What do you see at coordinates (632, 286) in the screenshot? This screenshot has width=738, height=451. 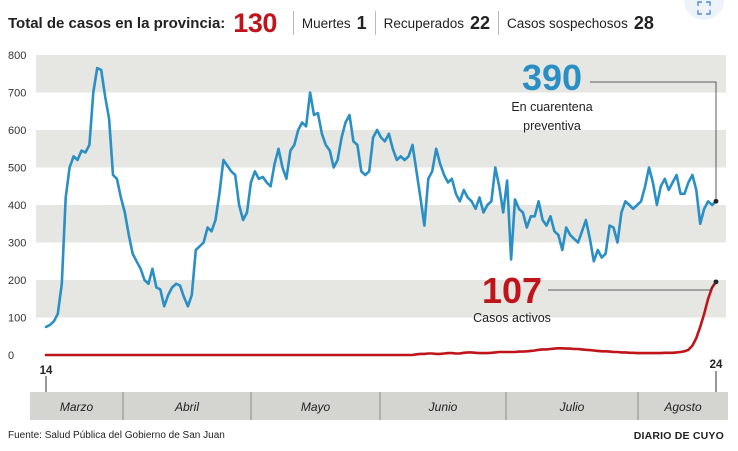 I see `active-callout-line` at bounding box center [632, 286].